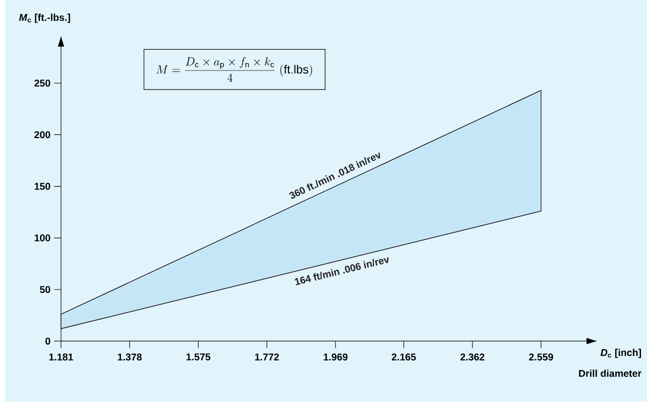  Describe the element at coordinates (42, 186) in the screenshot. I see `y-tick-label: 150` at that location.